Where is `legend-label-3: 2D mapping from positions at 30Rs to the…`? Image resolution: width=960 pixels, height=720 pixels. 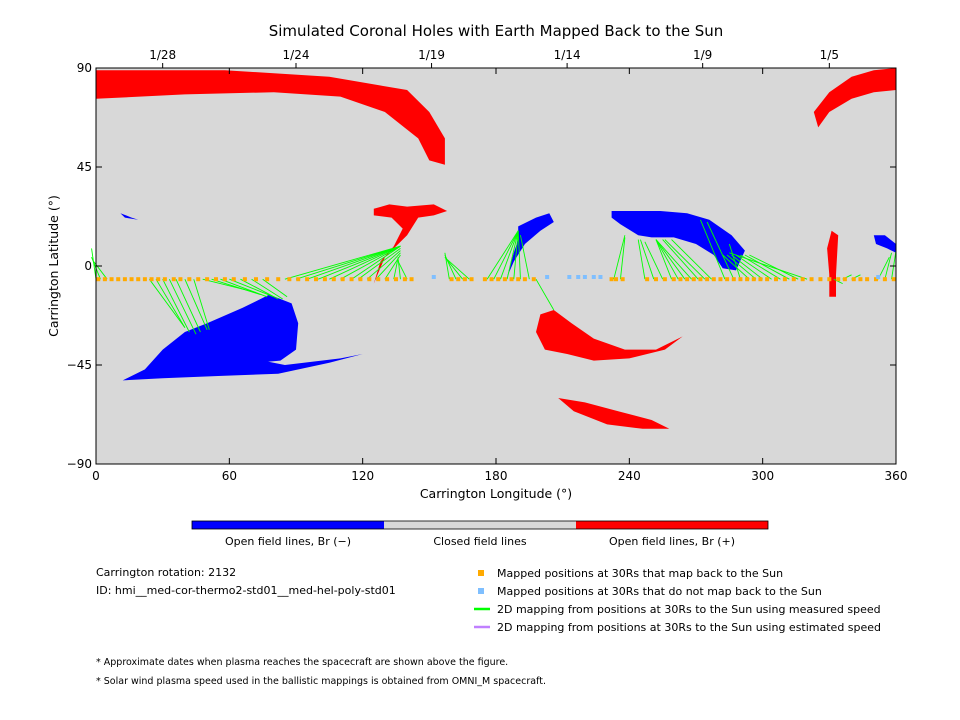
legend-label-3: 2D mapping from positions at 30Rs to the… is located at coordinates (689, 627).